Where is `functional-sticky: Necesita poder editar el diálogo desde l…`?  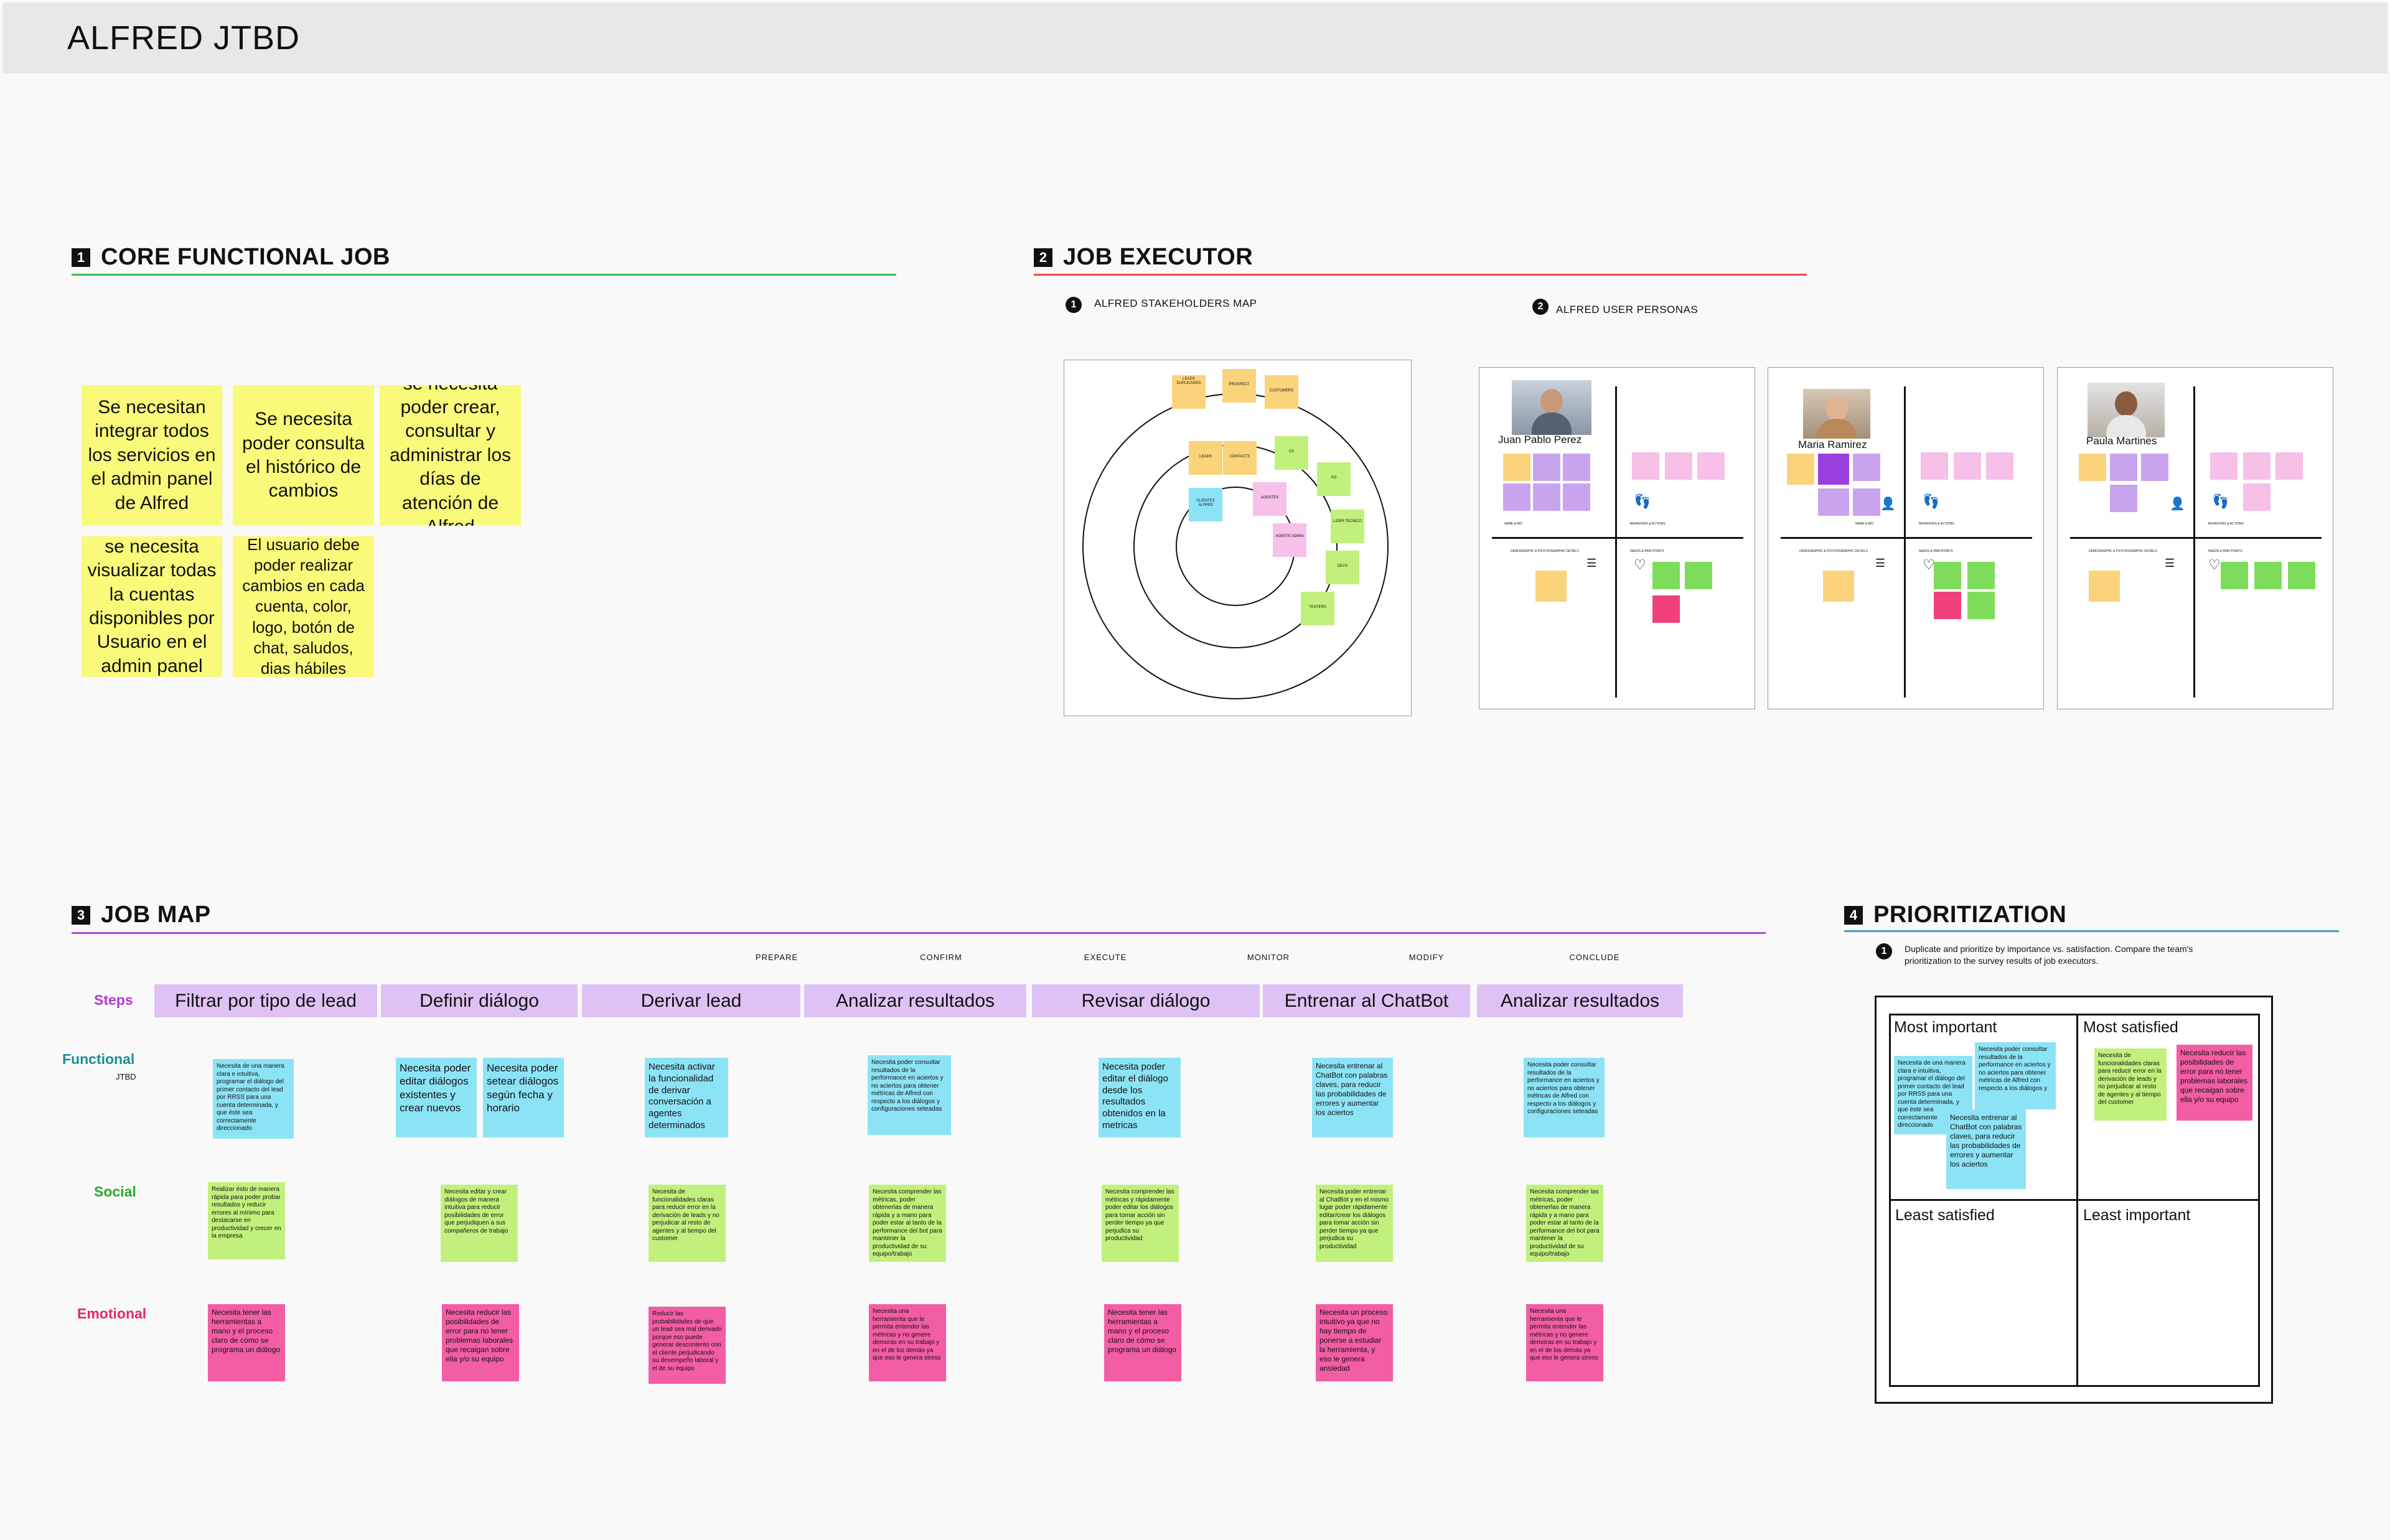
functional-sticky: Necesita poder editar el diálogo desde l… is located at coordinates (1140, 1097).